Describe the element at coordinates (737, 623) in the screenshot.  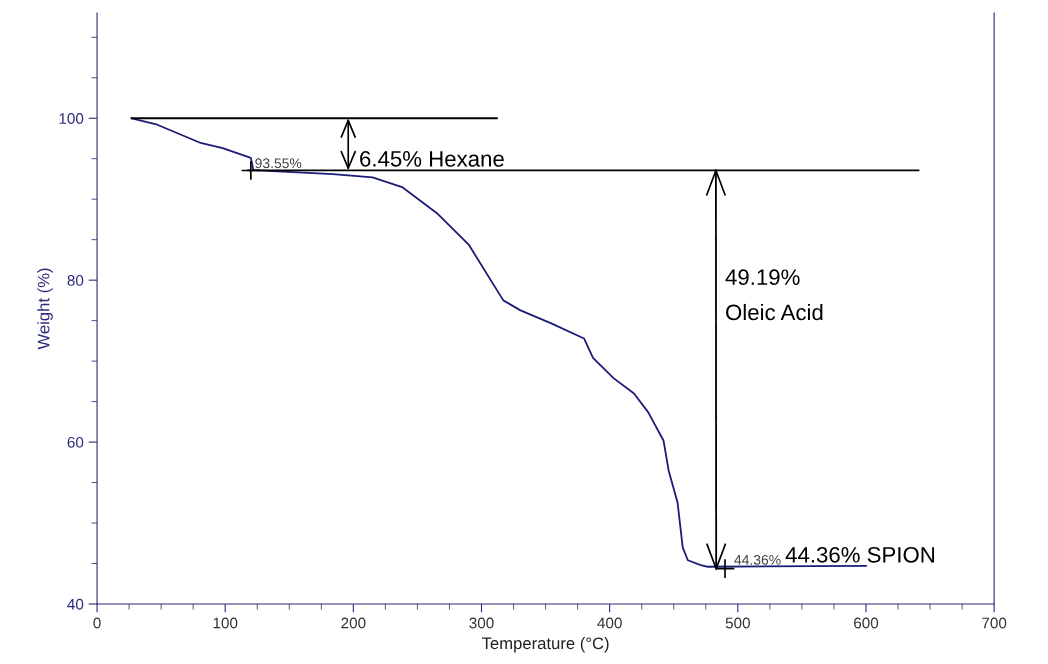
I see `x-tick-label: 500` at that location.